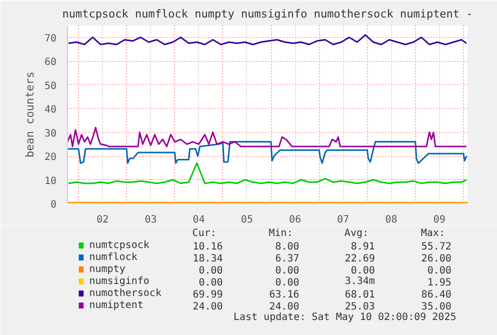 This screenshot has height=335, width=497. I want to click on text: 22.69, so click(359, 259).